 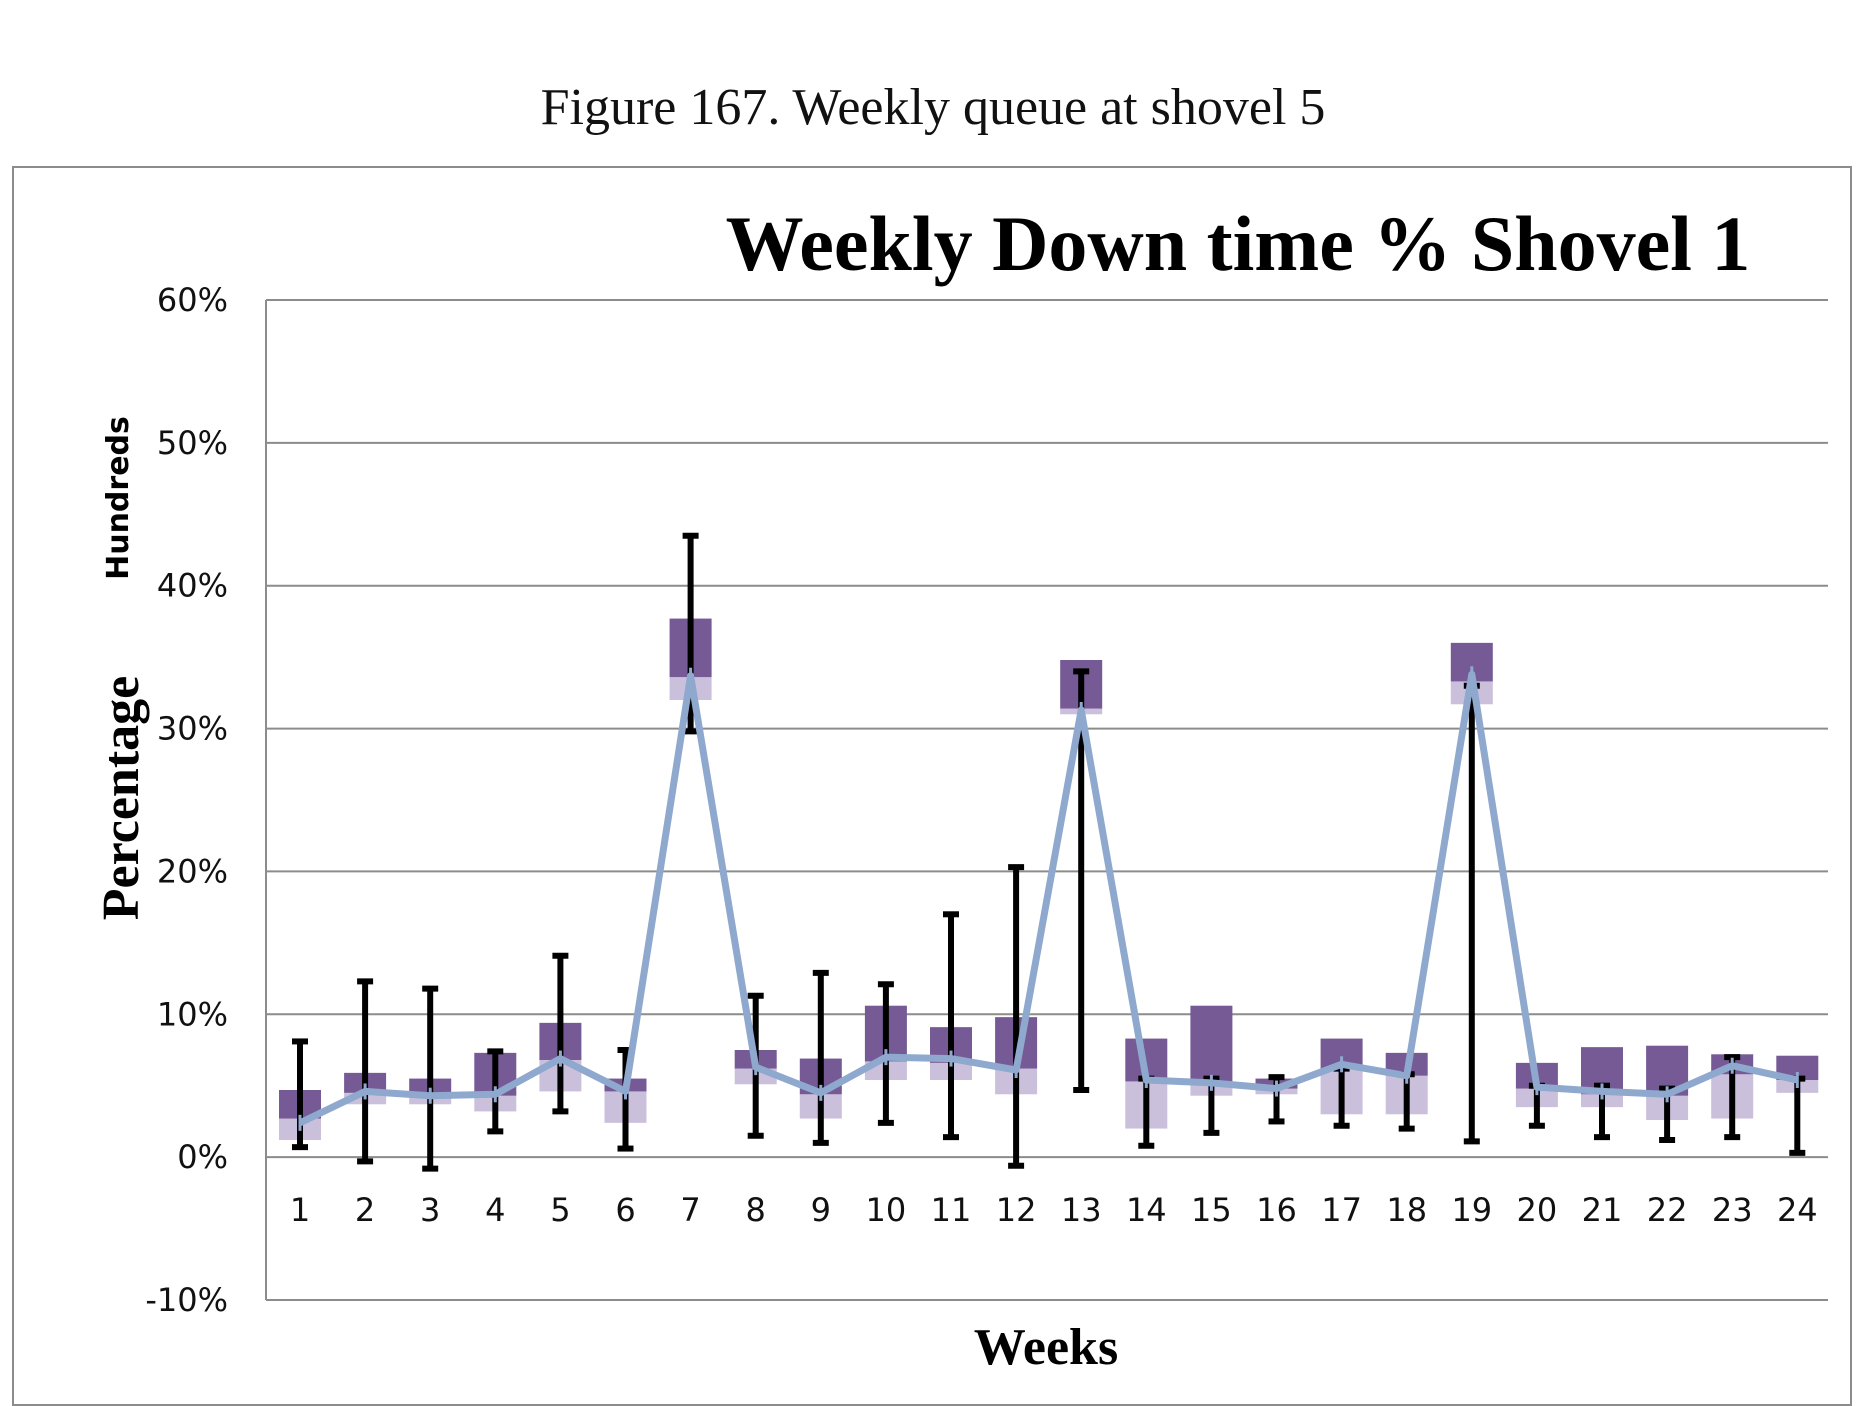 What do you see at coordinates (192, 729) in the screenshot?
I see `y-tick-label: 30%` at bounding box center [192, 729].